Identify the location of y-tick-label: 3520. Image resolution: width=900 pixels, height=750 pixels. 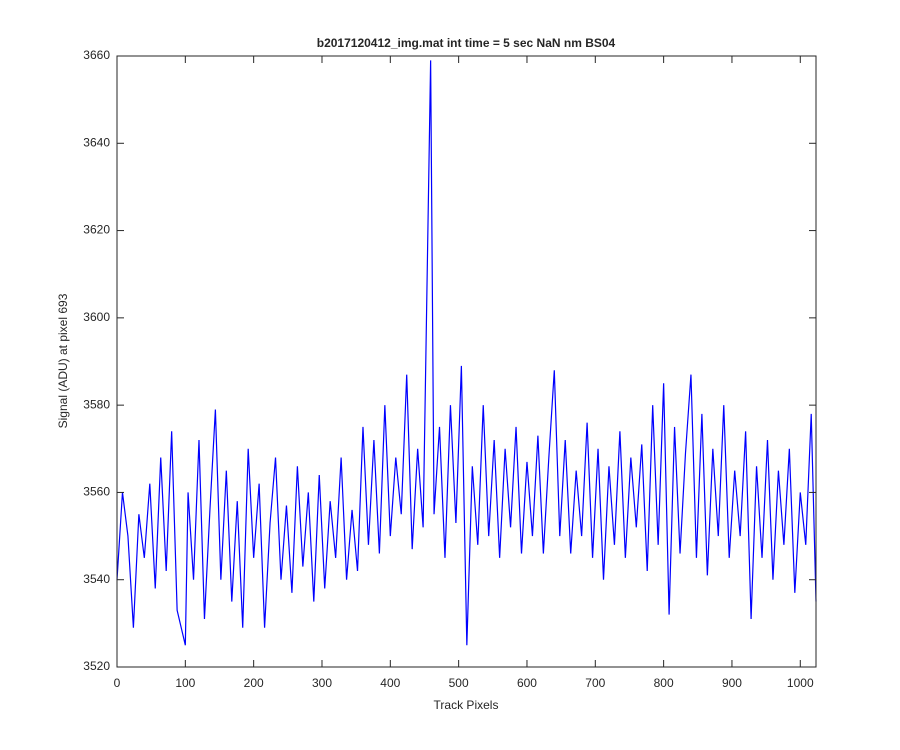
(96, 666).